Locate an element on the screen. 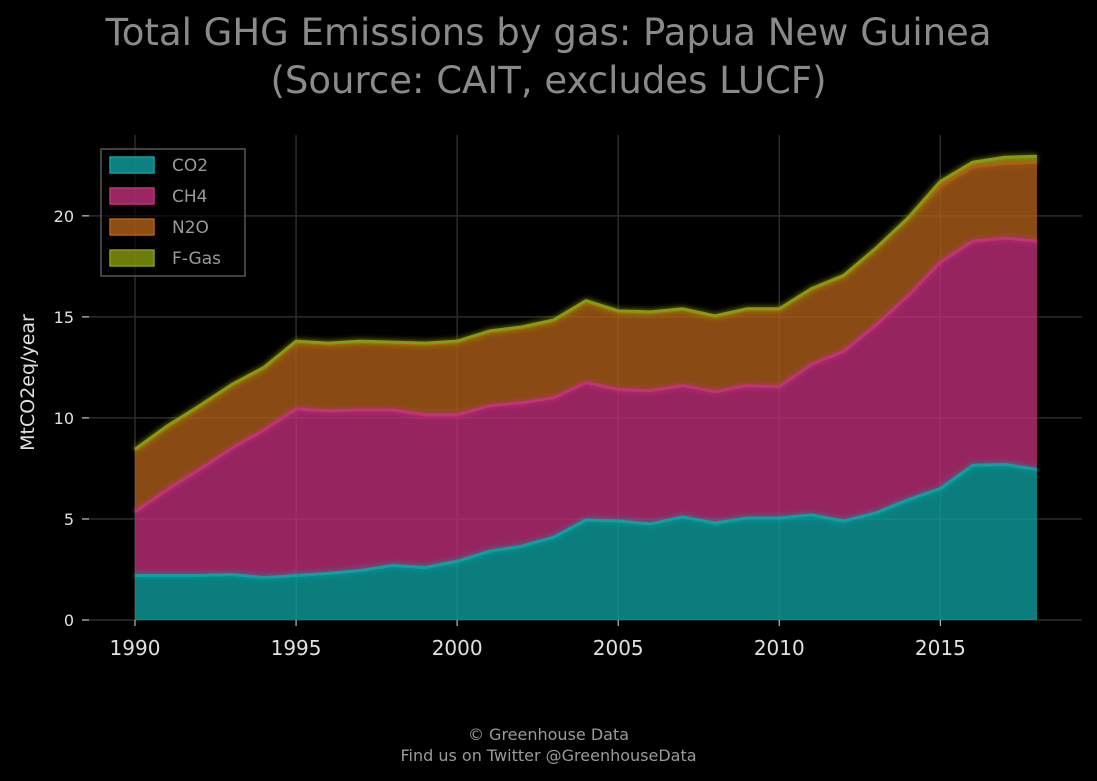 This screenshot has height=781, width=1097. y-axis-label: MtCO2eq/year is located at coordinates (28, 382).